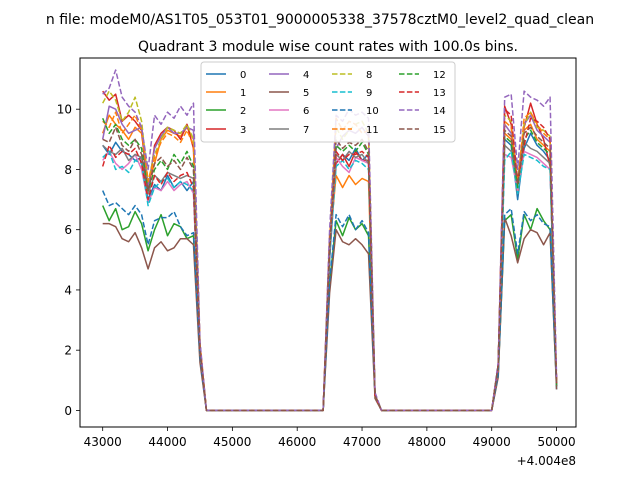 The image size is (640, 480). I want to click on legend-frame, so click(328, 102).